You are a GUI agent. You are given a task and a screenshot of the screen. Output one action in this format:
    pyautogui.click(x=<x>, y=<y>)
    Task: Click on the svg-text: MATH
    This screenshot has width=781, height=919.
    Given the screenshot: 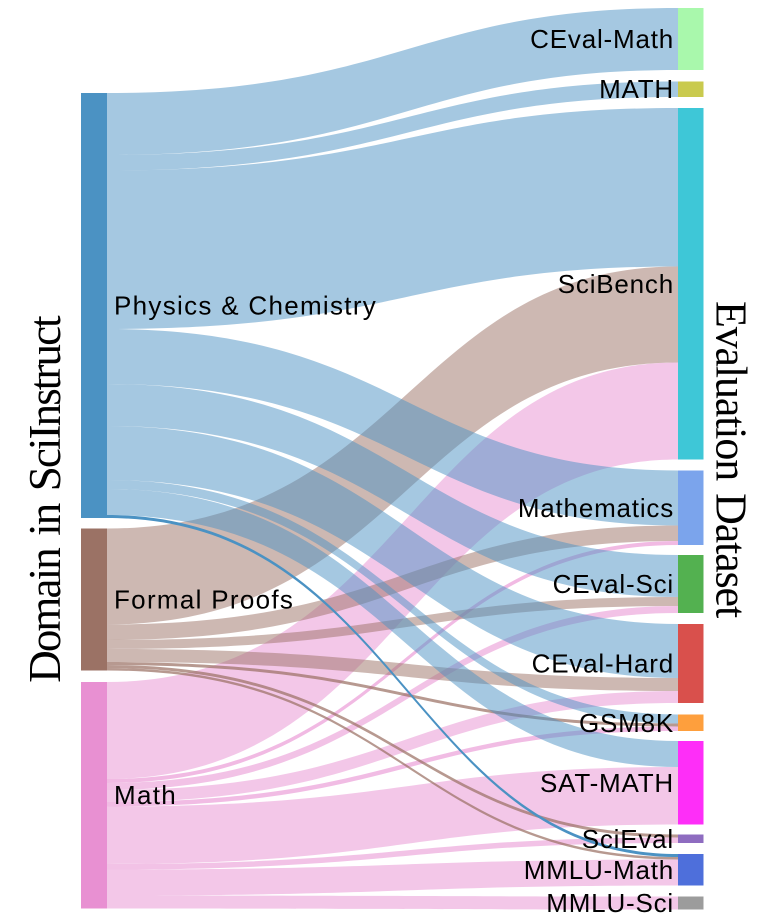 What is the action you would take?
    pyautogui.click(x=636, y=89)
    